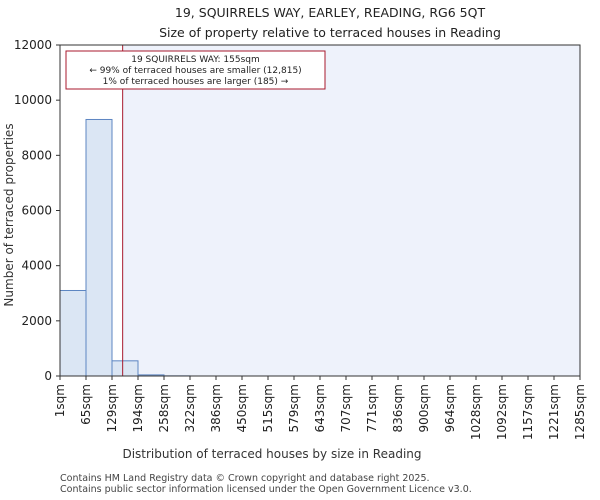 This screenshot has height=500, width=600. I want to click on x-tick-label-10: 643sqm, so click(320, 408).